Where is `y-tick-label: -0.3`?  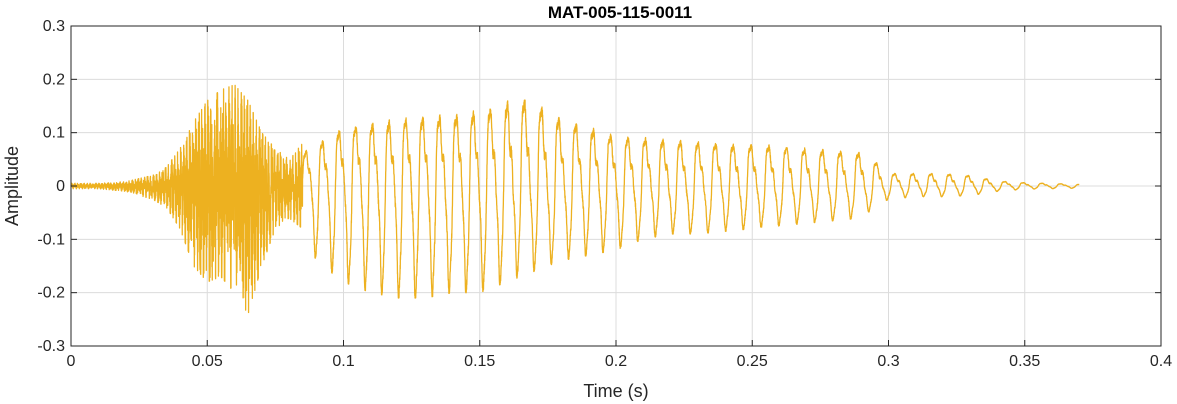 y-tick-label: -0.3 is located at coordinates (51, 346).